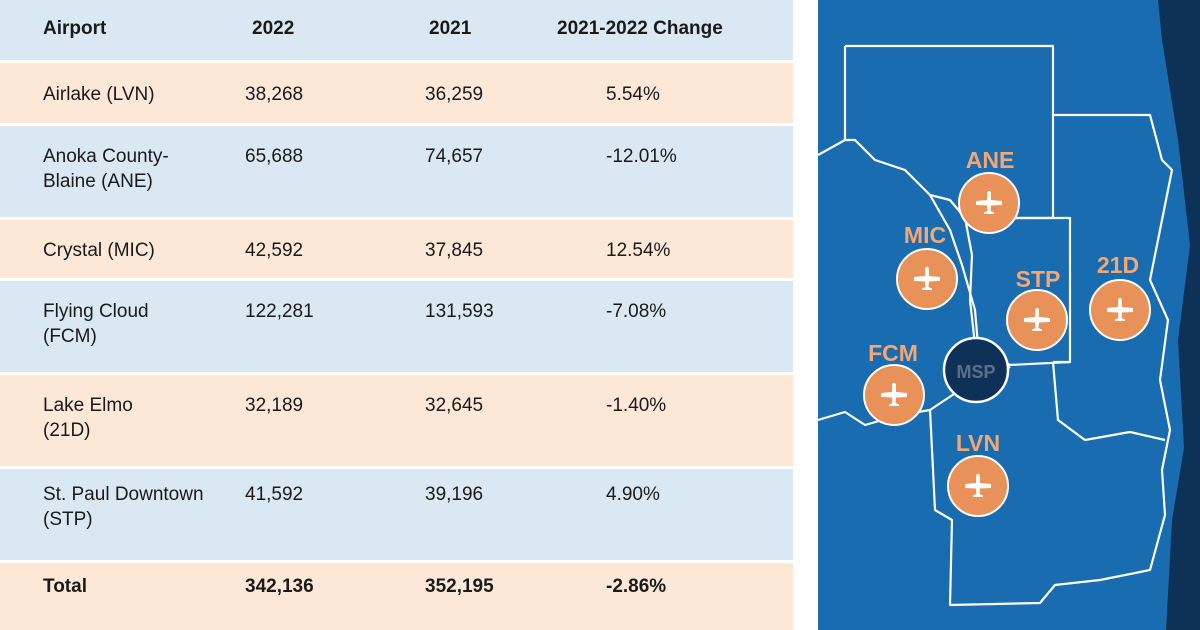 The height and width of the screenshot is (630, 1200). I want to click on airport-label-21d: 21D, so click(1118, 265).